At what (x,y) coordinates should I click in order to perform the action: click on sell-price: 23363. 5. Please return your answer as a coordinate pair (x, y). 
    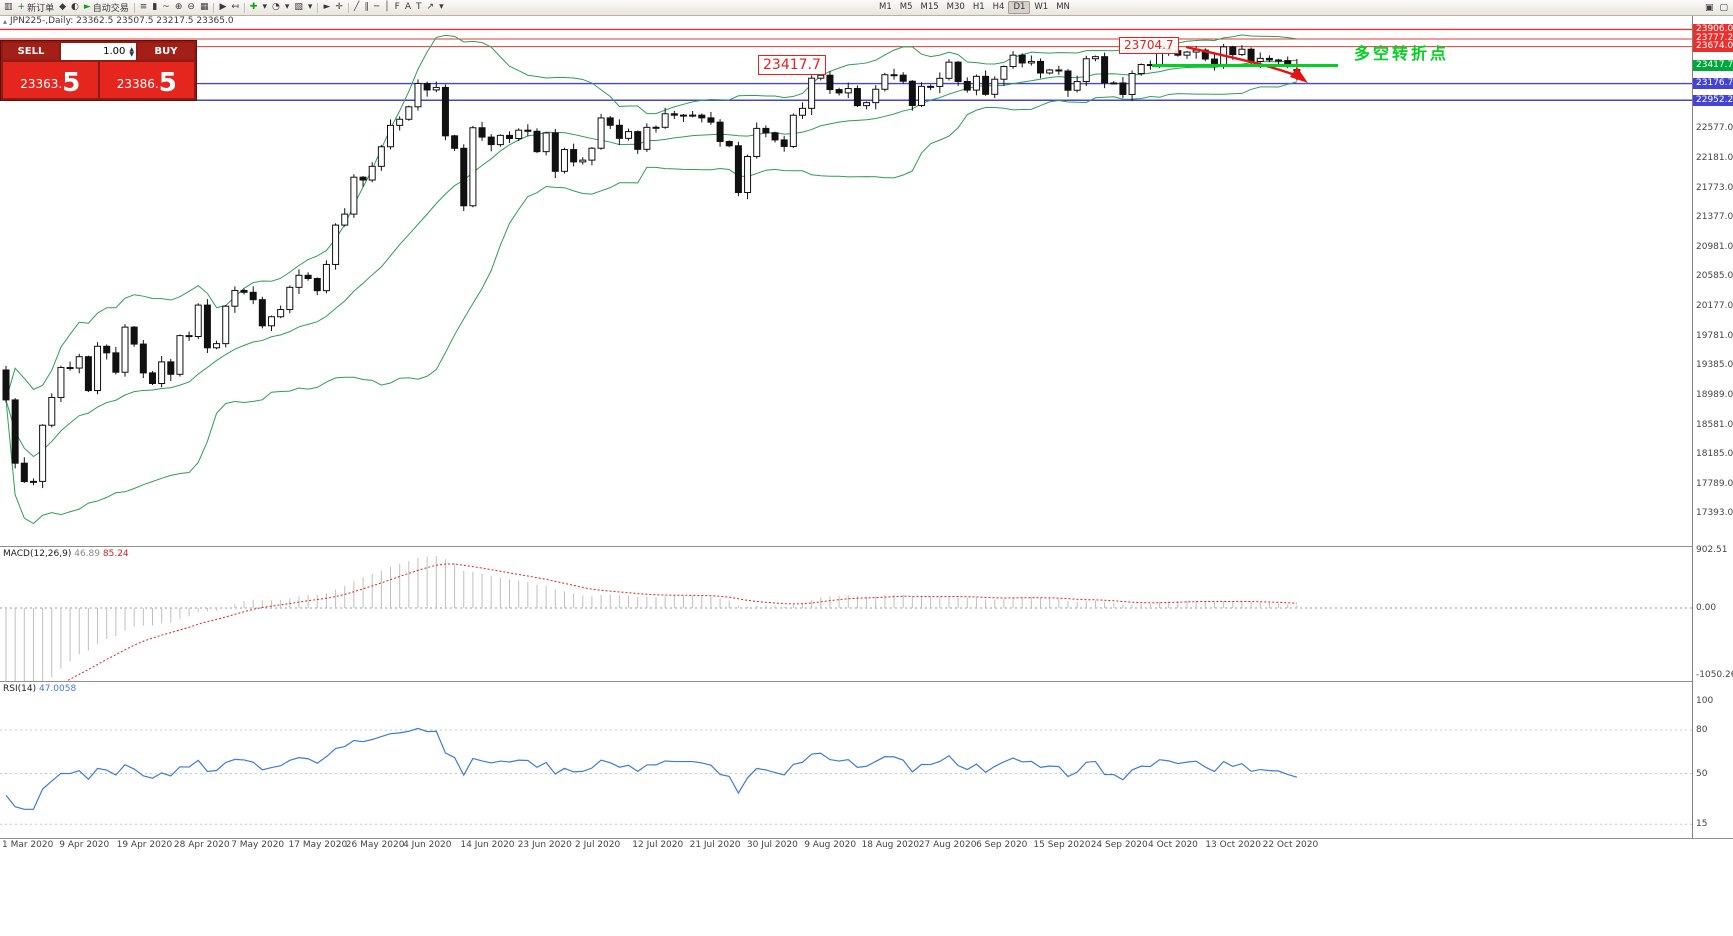
    Looking at the image, I should click on (50, 80).